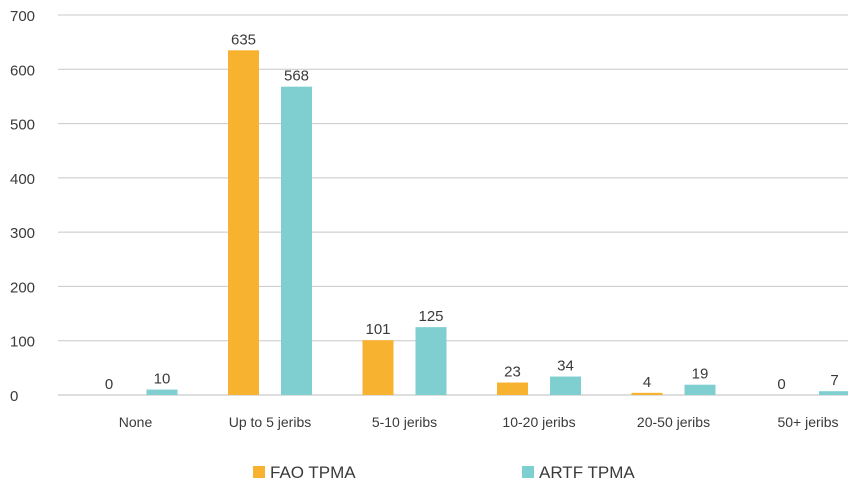 The width and height of the screenshot is (848, 486). I want to click on y-tick-label: 400, so click(22, 179).